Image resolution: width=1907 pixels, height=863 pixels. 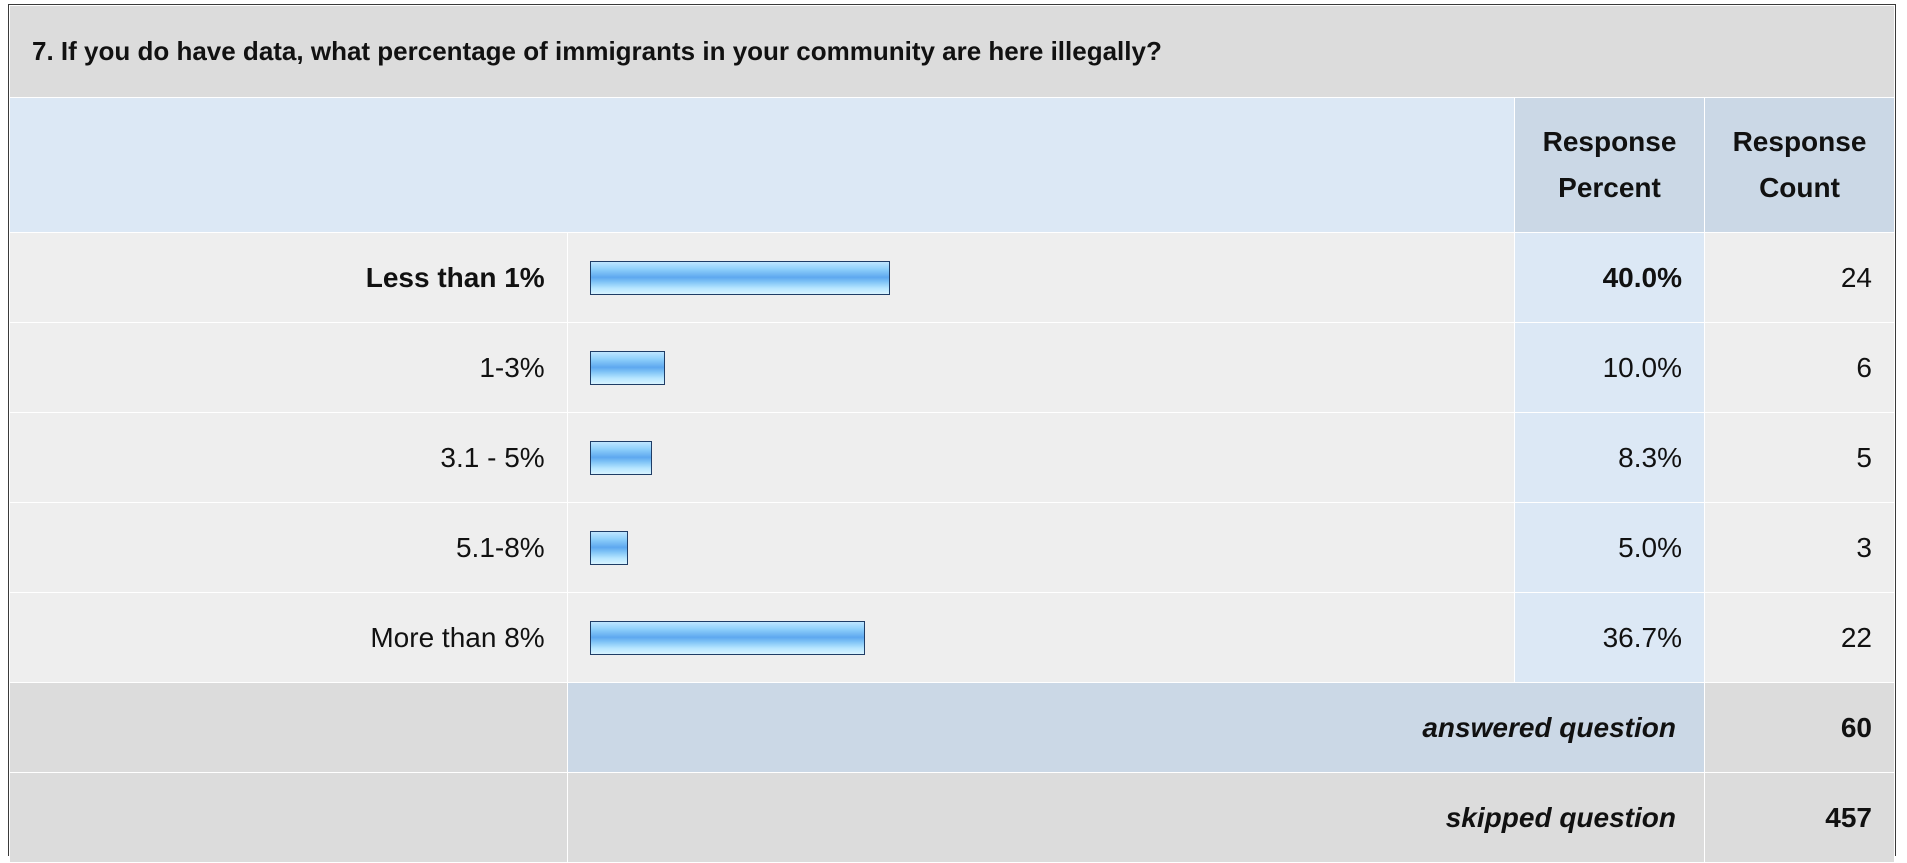 What do you see at coordinates (1799, 817) in the screenshot?
I see `skipped-question-value: 457` at bounding box center [1799, 817].